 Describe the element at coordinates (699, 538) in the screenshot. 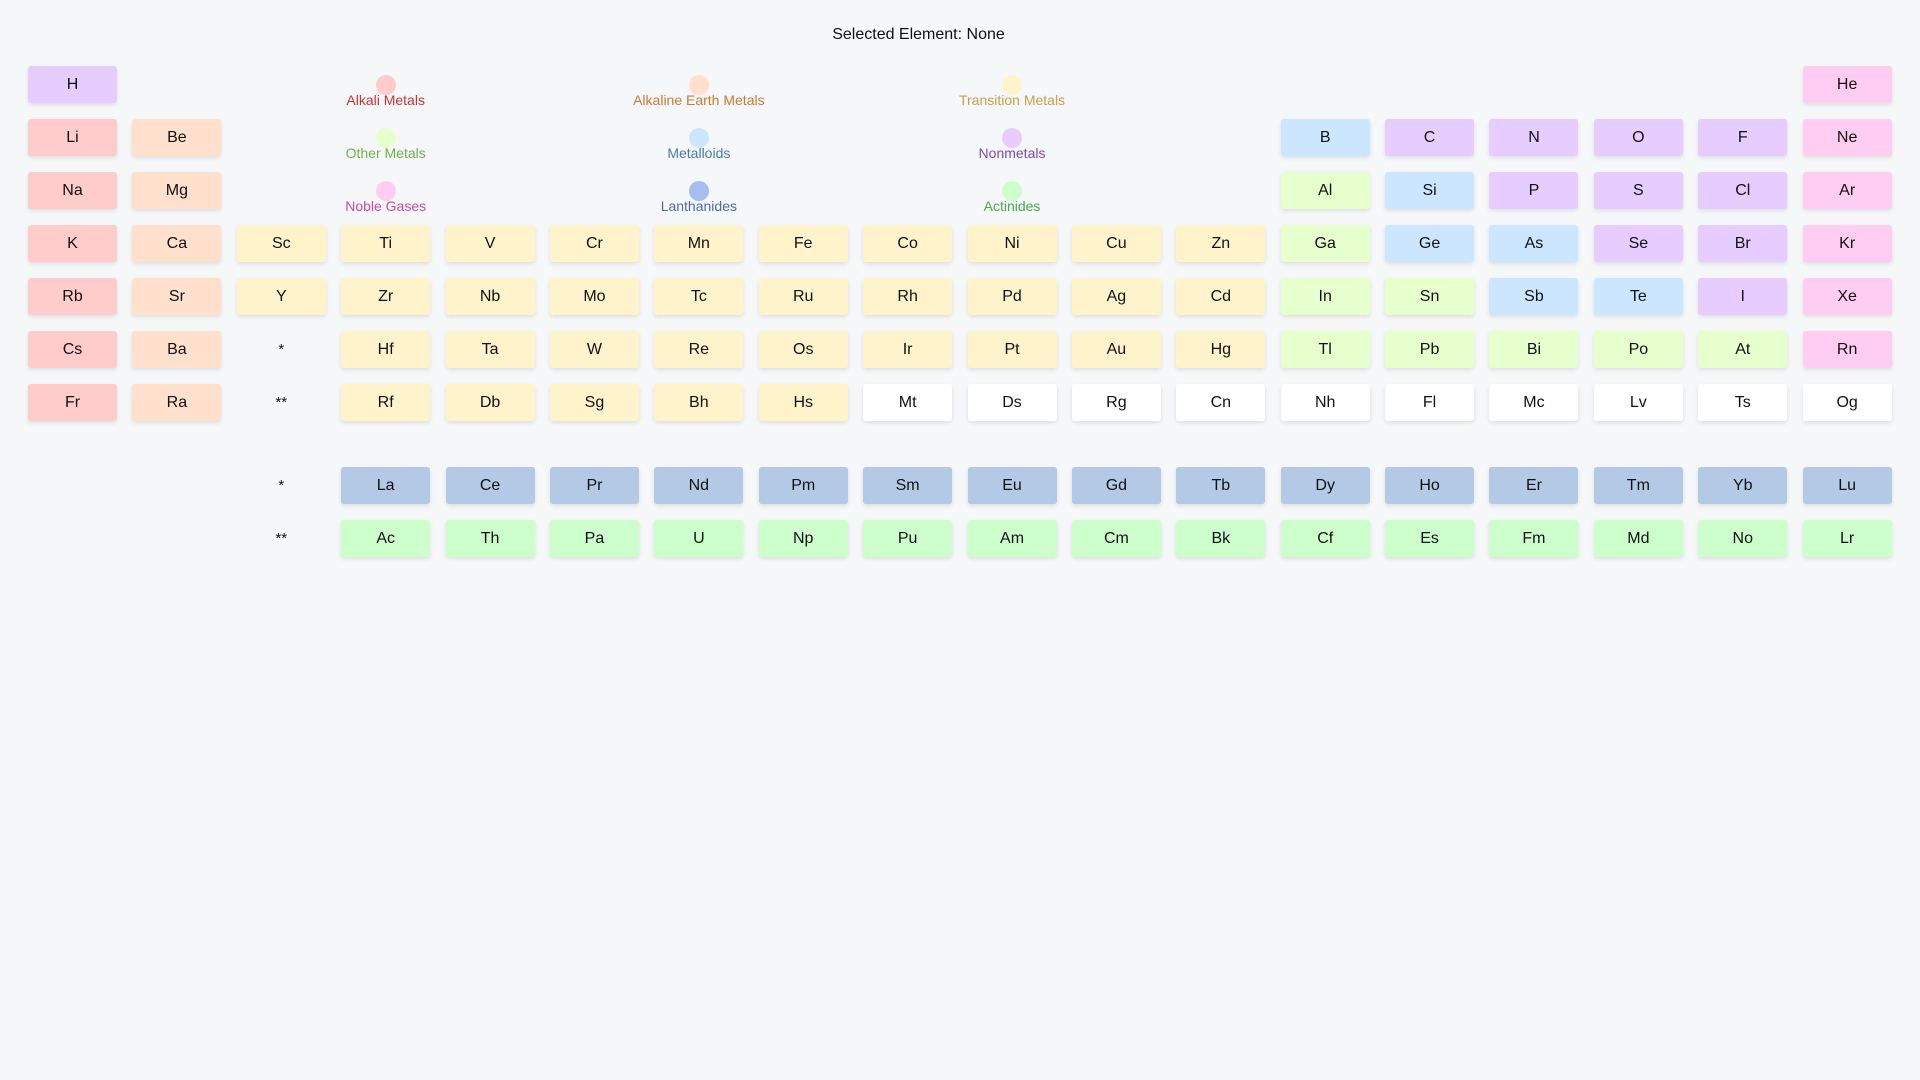

I see `element-u: U` at that location.